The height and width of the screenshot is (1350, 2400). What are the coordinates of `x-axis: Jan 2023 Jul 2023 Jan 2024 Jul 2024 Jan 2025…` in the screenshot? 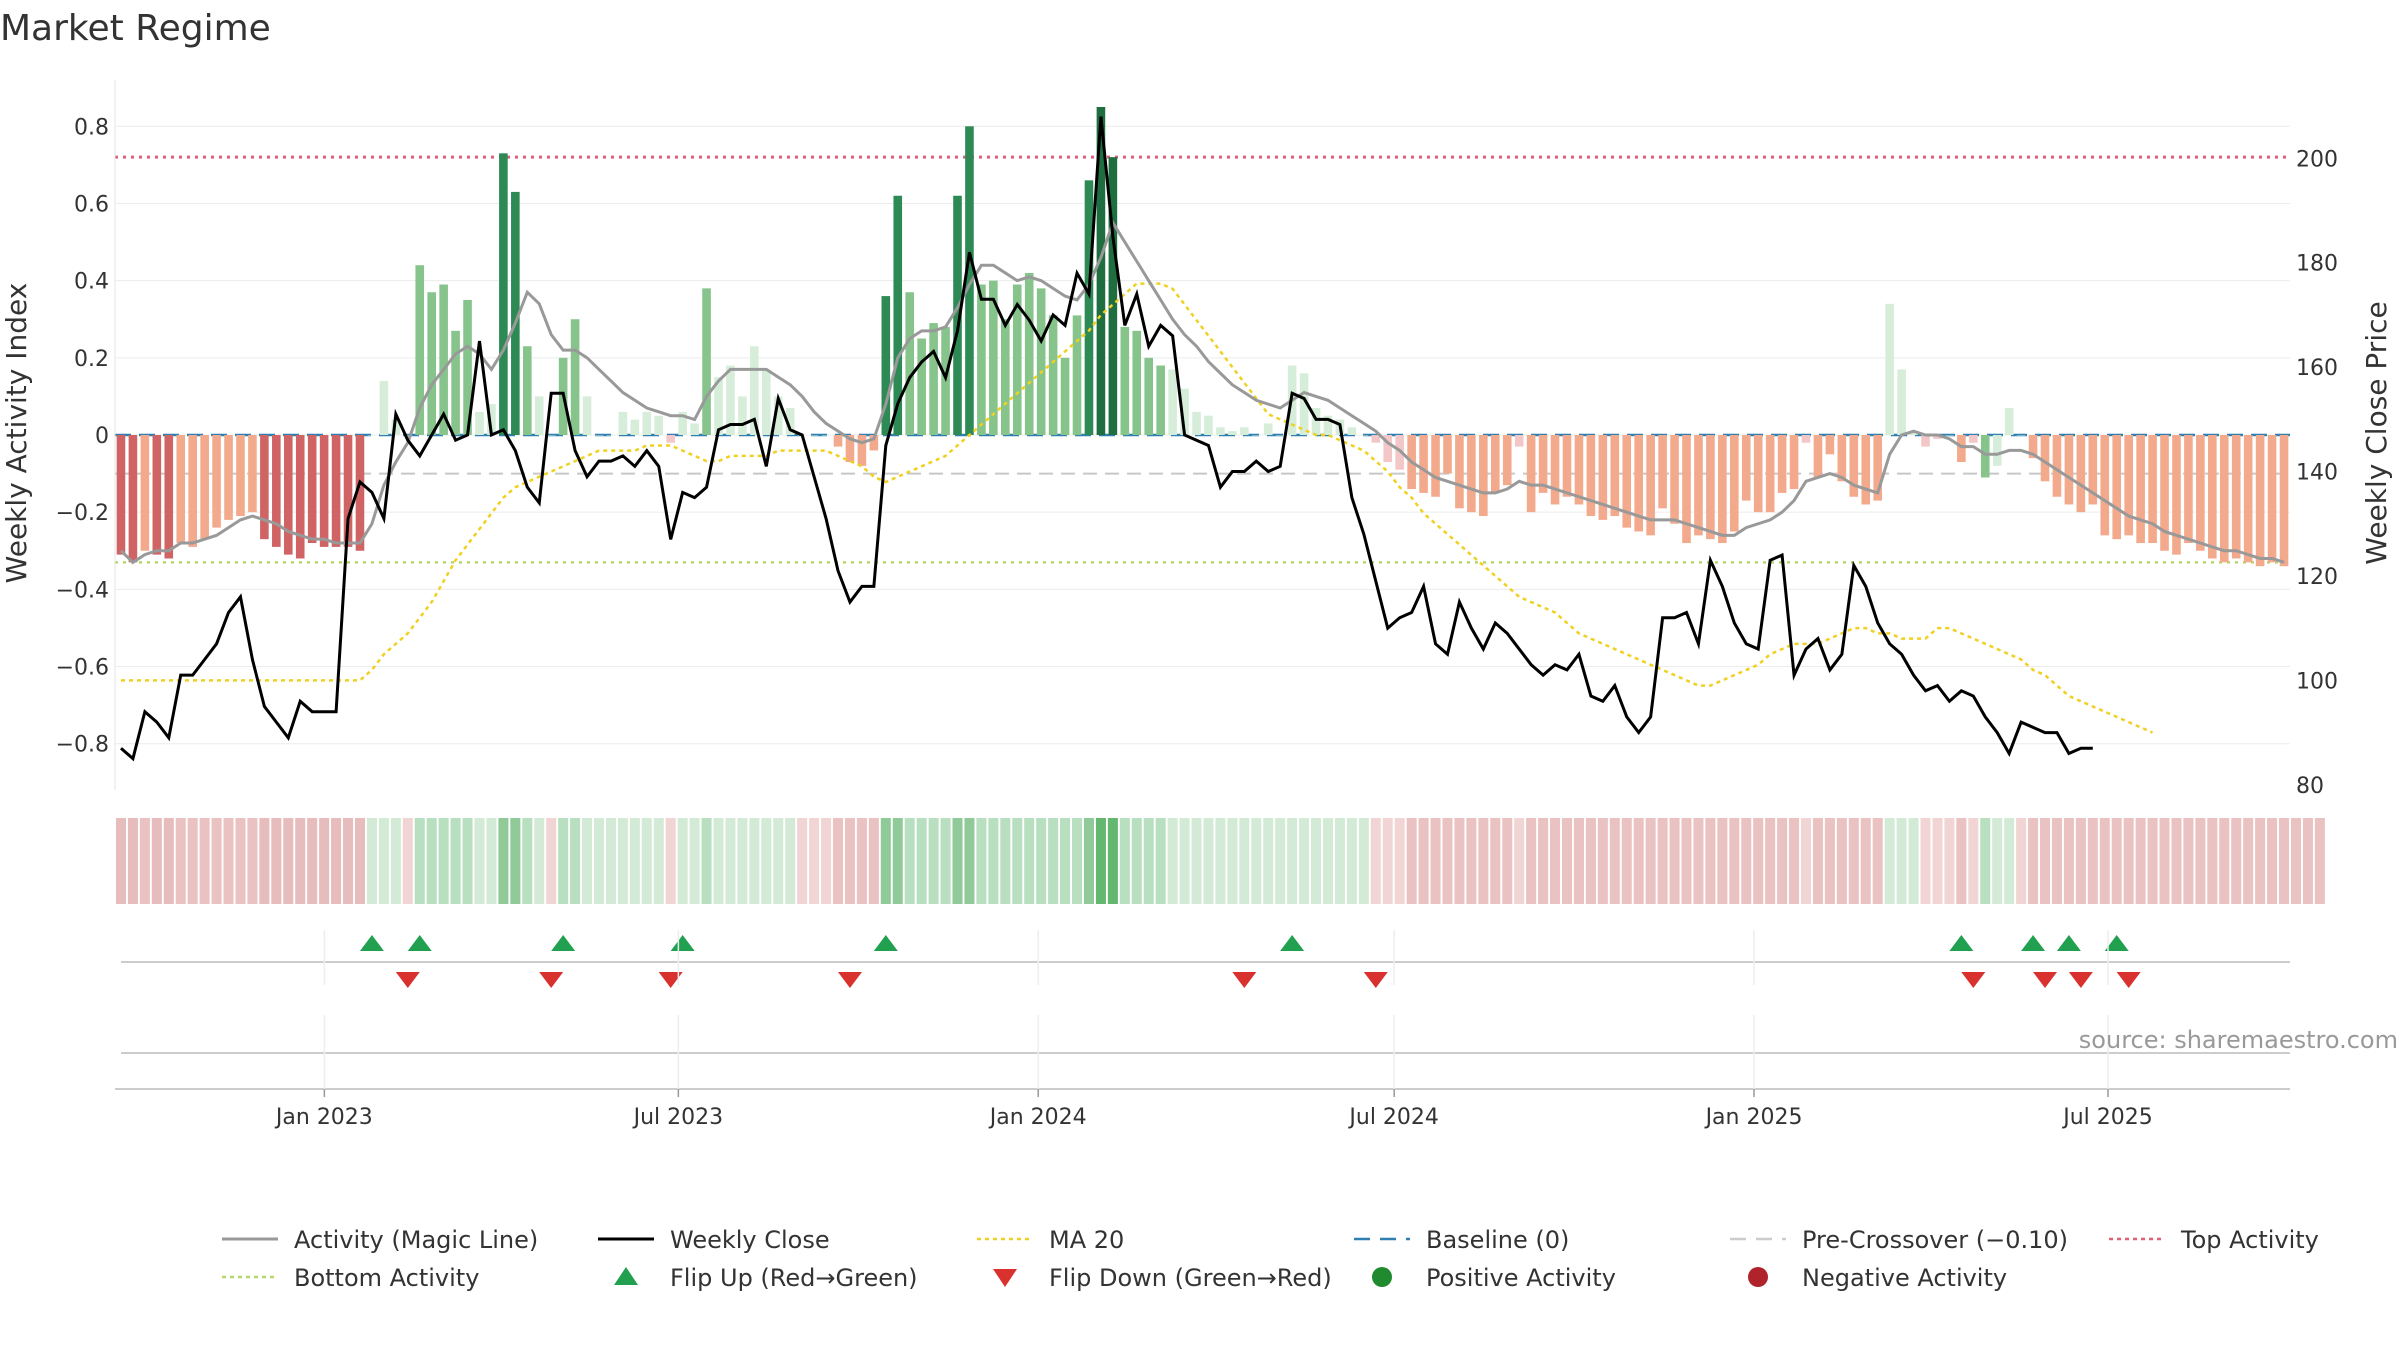 It's located at (1202, 1030).